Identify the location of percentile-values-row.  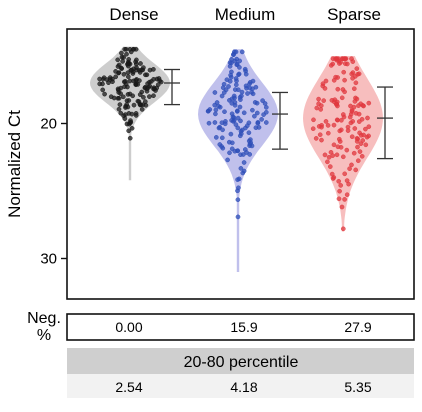
(240, 386).